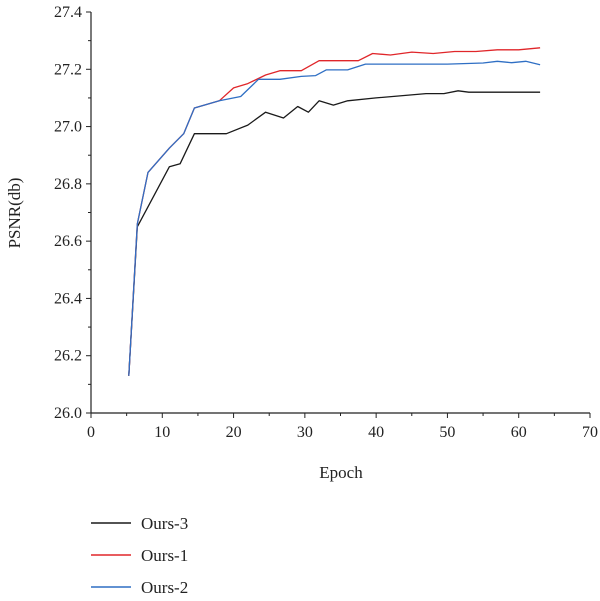 The height and width of the screenshot is (601, 600). I want to click on x-tick-label: 30, so click(305, 432).